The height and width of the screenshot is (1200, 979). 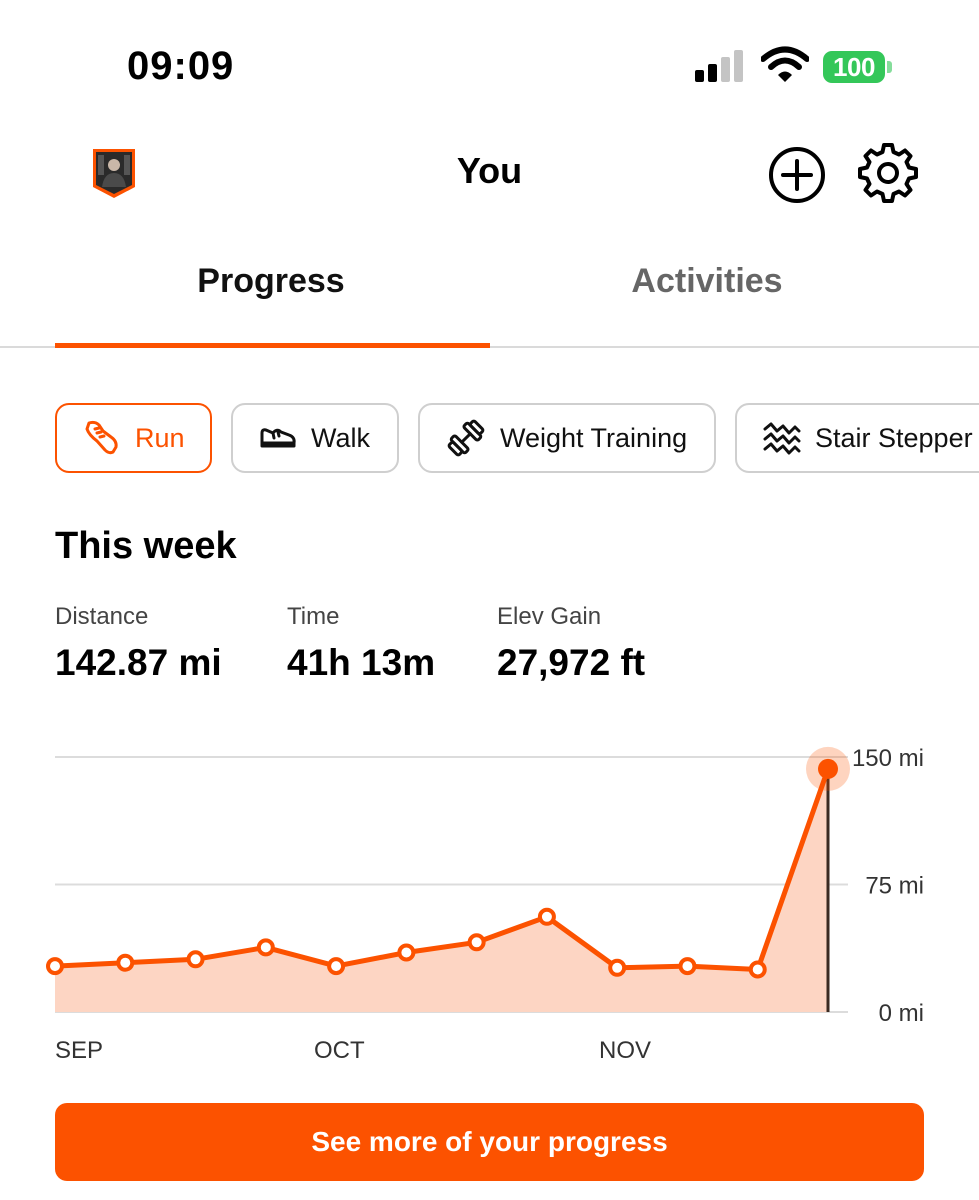 I want to click on series-line, so click(x=442, y=870).